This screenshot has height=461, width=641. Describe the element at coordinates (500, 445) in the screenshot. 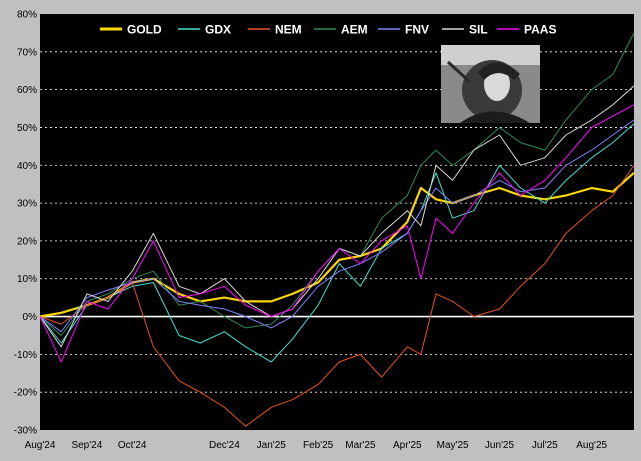

I see `x-tick-label: Jun'25` at that location.